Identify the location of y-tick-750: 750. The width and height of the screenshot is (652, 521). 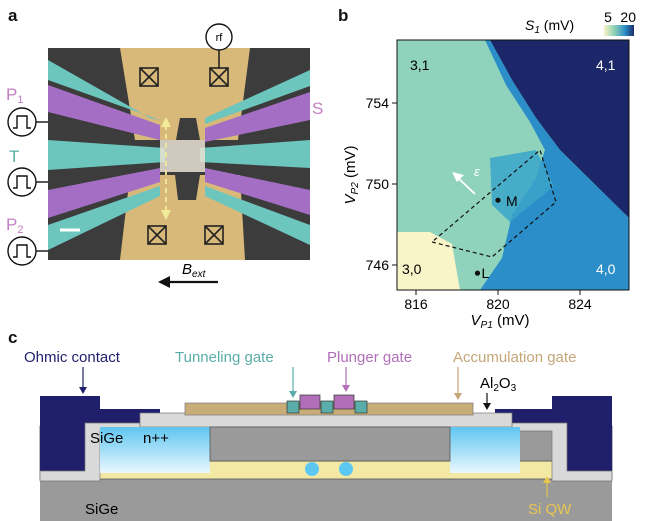
(378, 184).